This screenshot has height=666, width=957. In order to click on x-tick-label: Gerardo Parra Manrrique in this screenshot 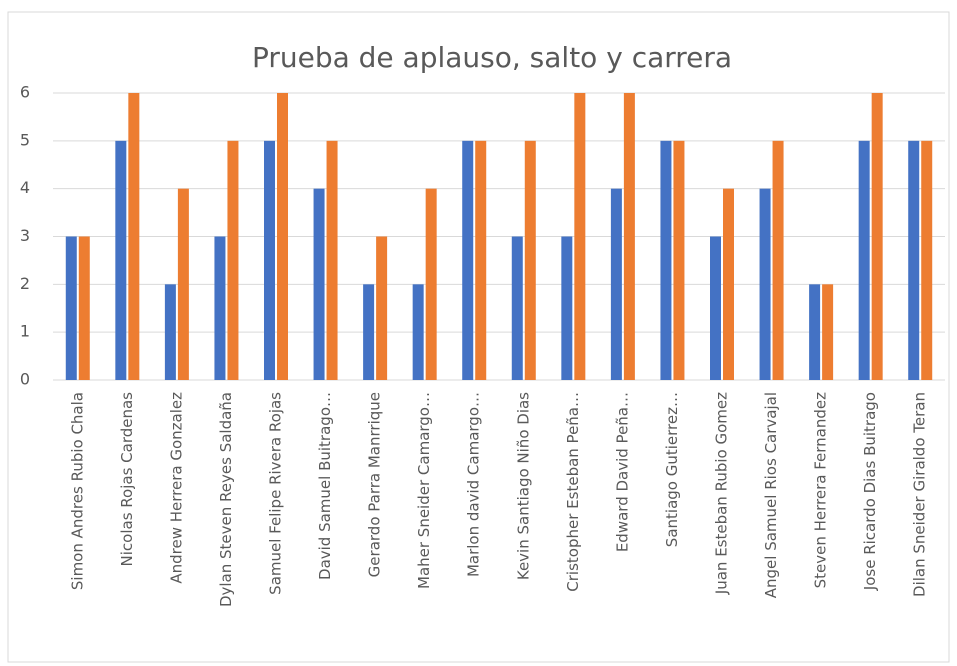, I will do `click(375, 484)`.